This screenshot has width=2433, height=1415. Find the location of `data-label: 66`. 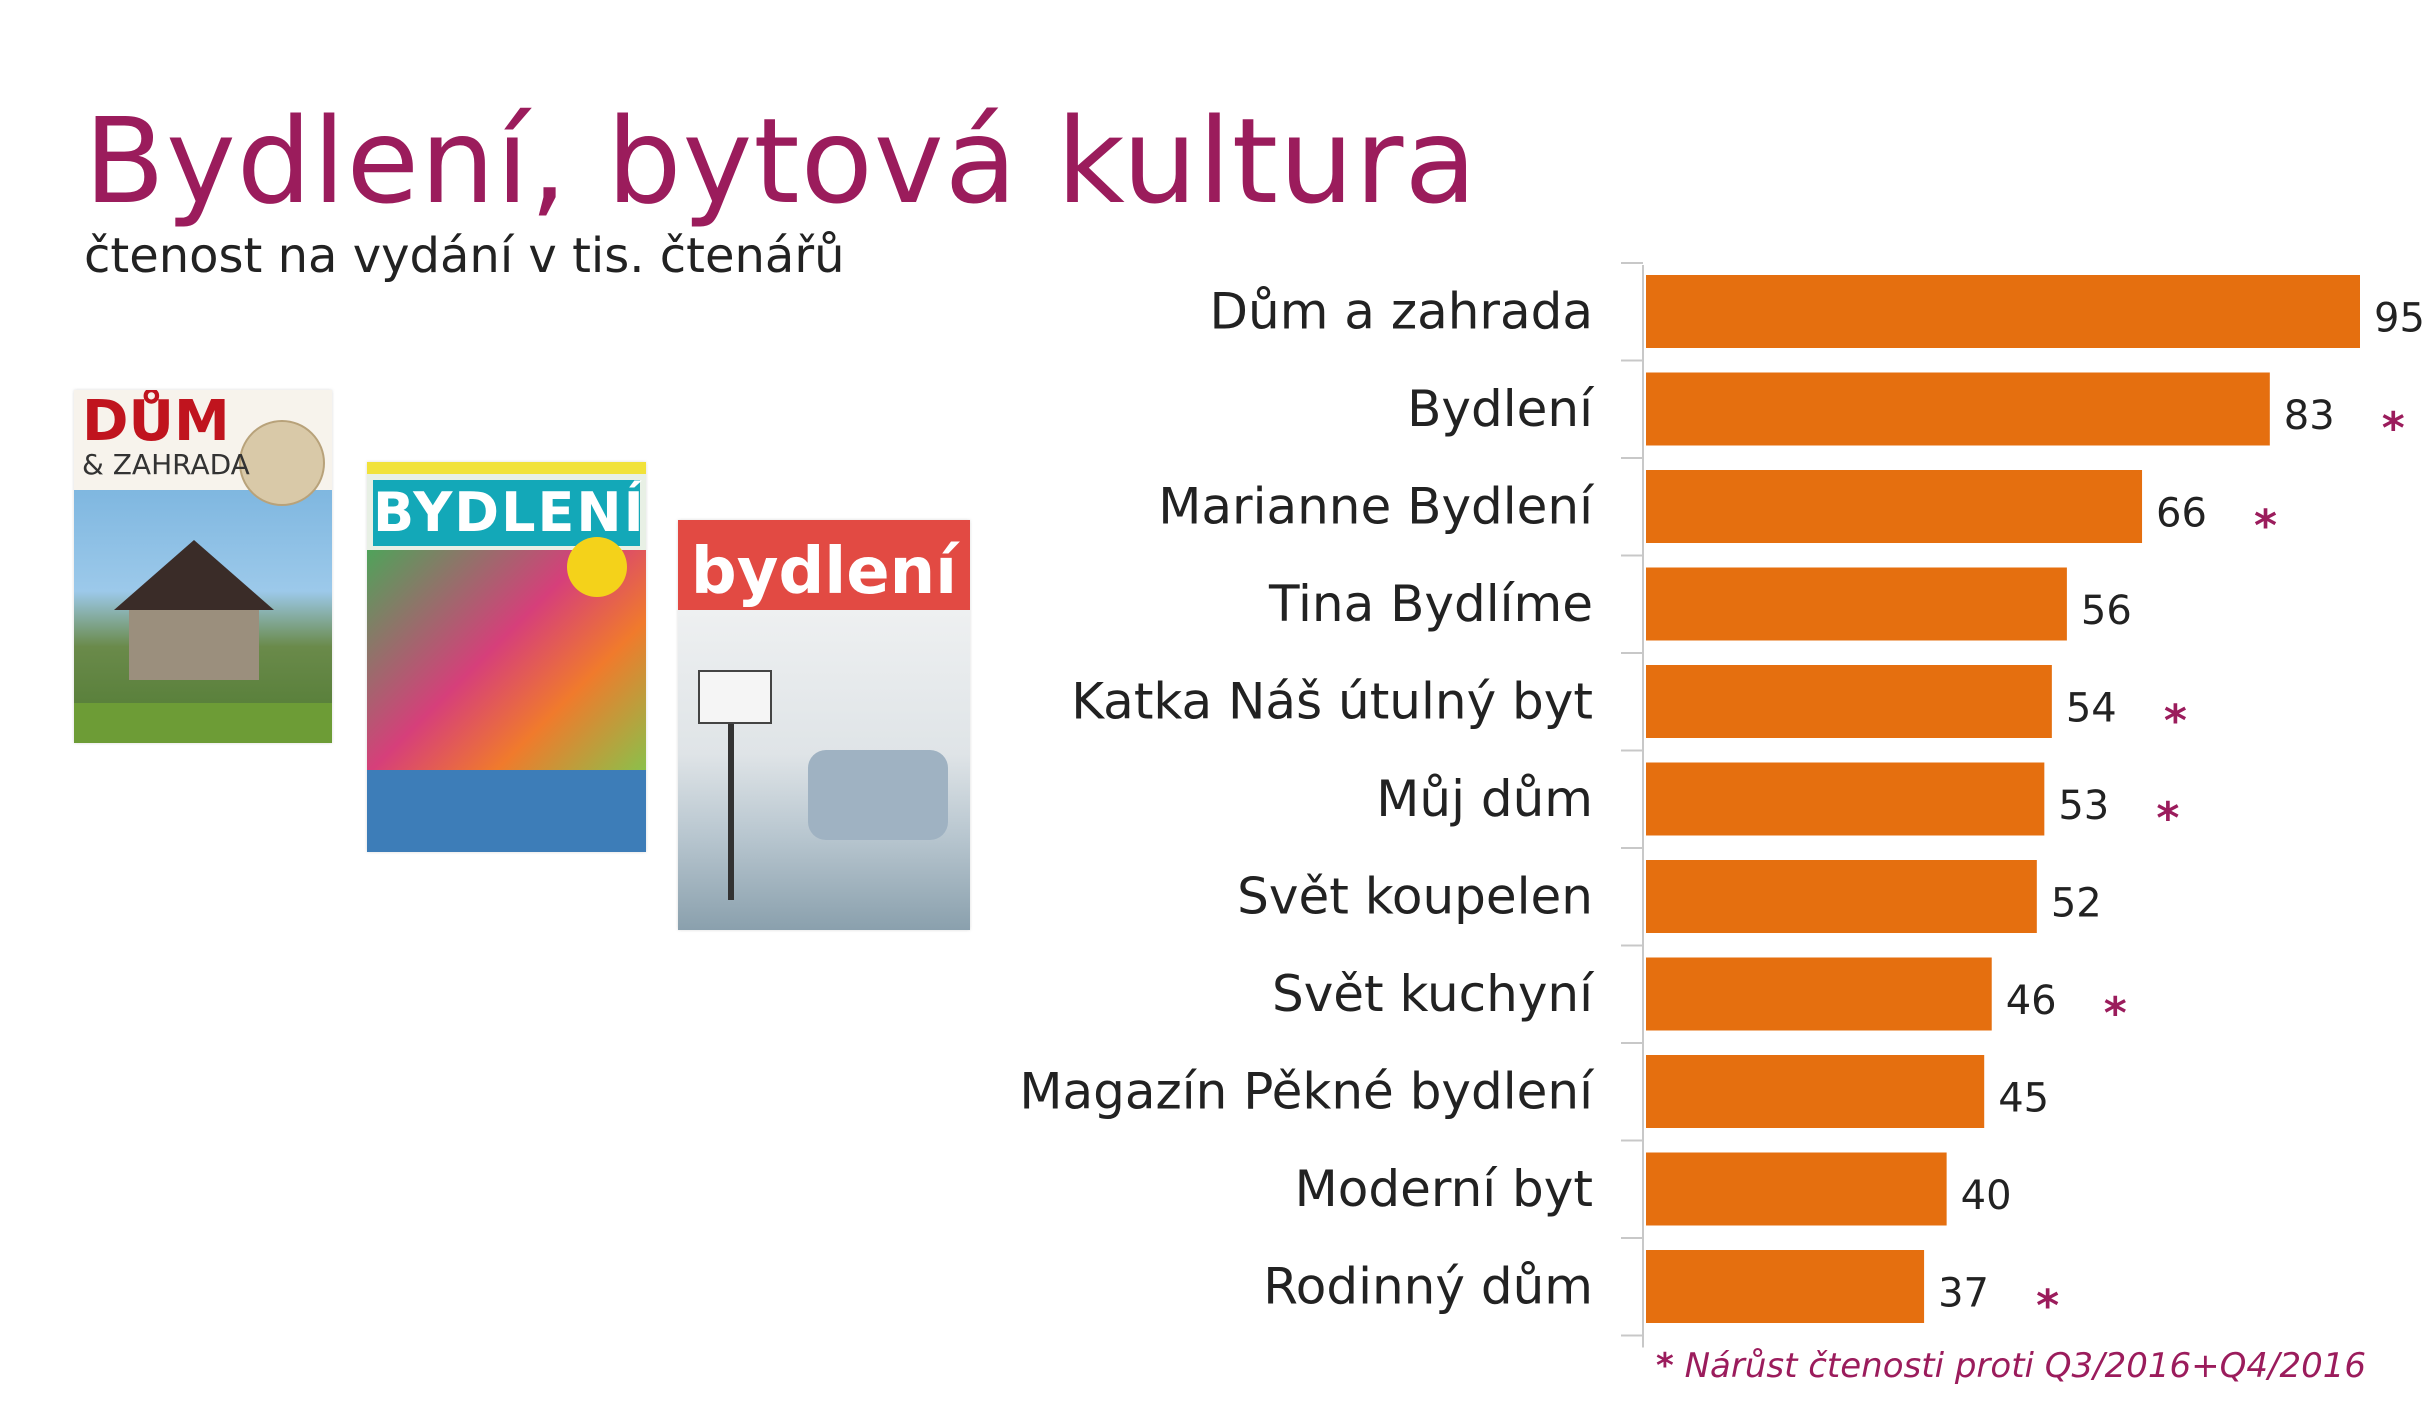

data-label: 66 is located at coordinates (2181, 514).